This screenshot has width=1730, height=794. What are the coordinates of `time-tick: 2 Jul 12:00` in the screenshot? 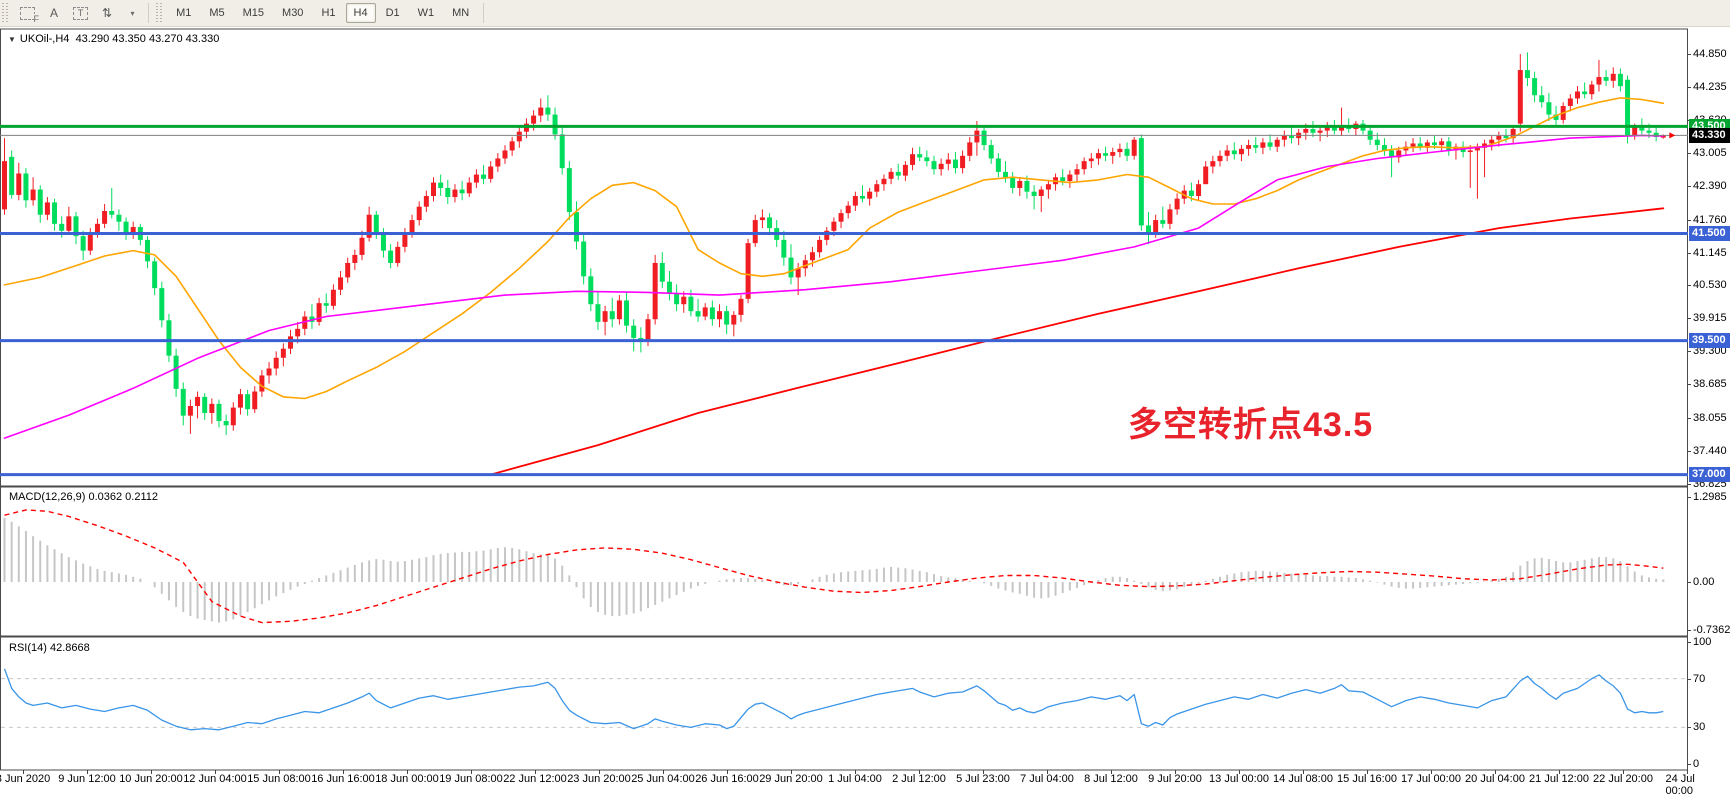 It's located at (919, 779).